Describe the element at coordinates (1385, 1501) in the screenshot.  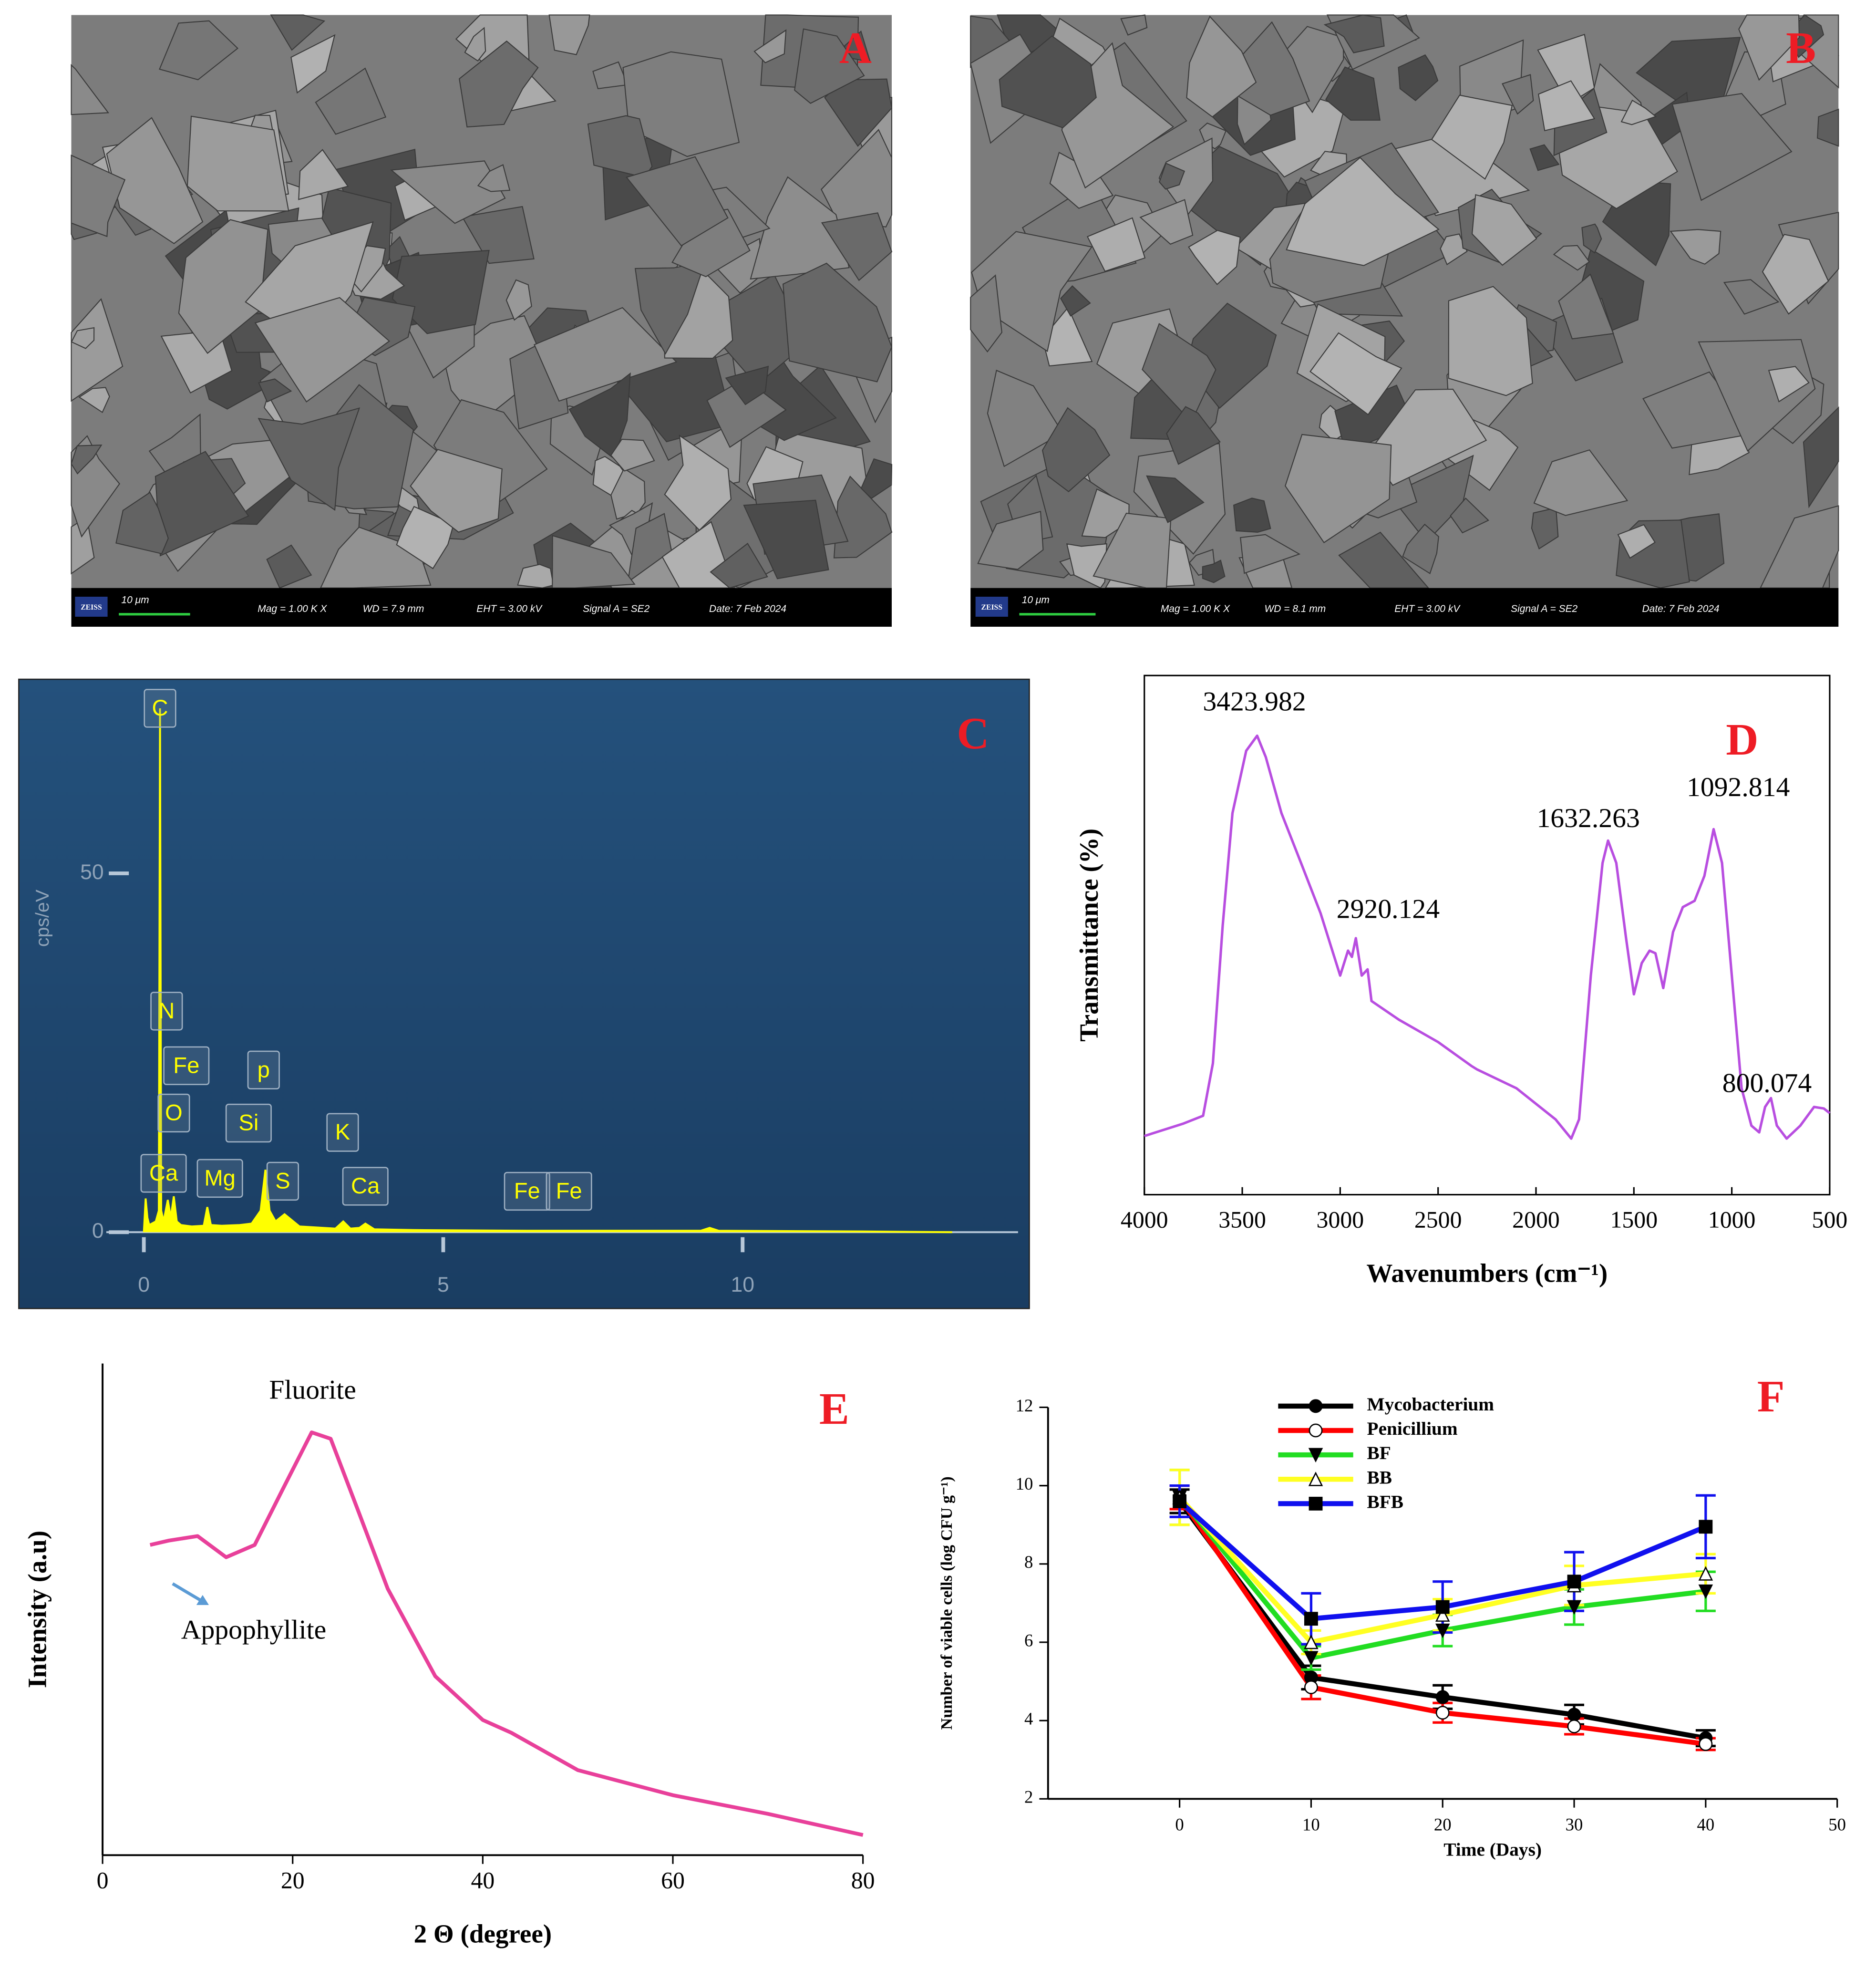
I see `legend-label: BFB` at that location.